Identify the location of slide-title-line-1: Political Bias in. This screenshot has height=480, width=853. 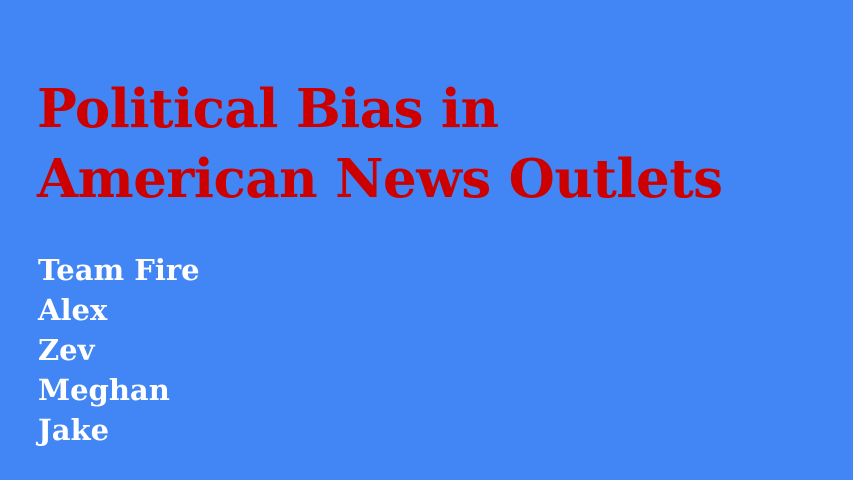
(268, 109).